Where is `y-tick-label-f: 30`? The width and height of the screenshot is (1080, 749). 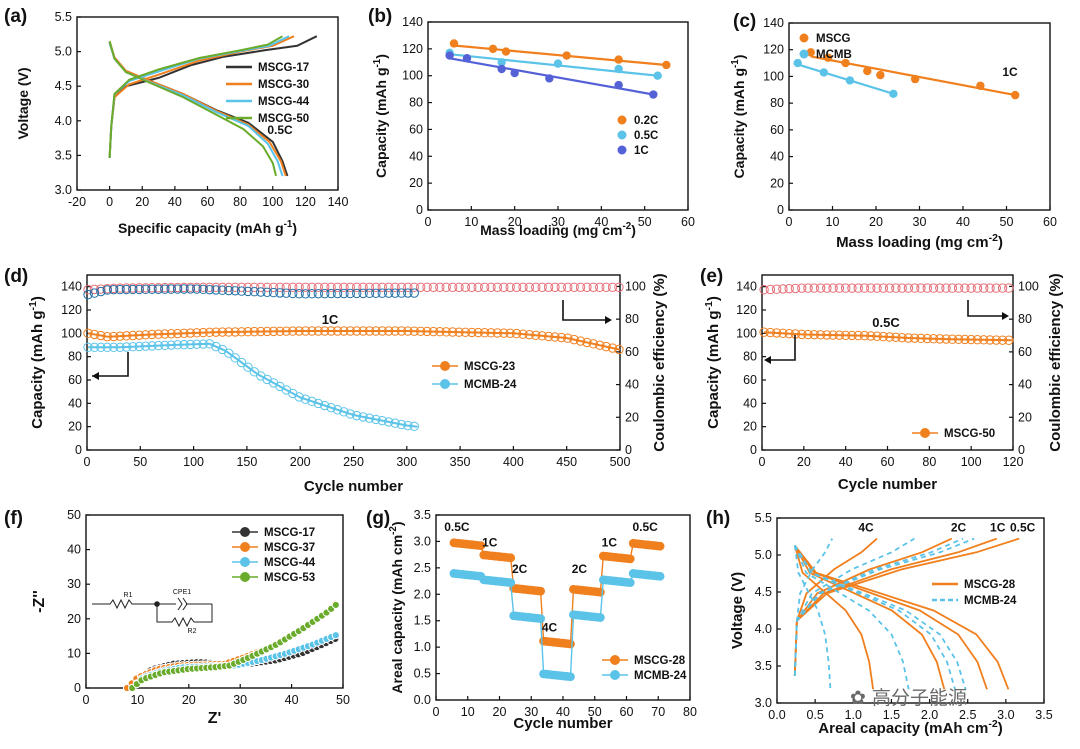 y-tick-label-f: 30 is located at coordinates (74, 584).